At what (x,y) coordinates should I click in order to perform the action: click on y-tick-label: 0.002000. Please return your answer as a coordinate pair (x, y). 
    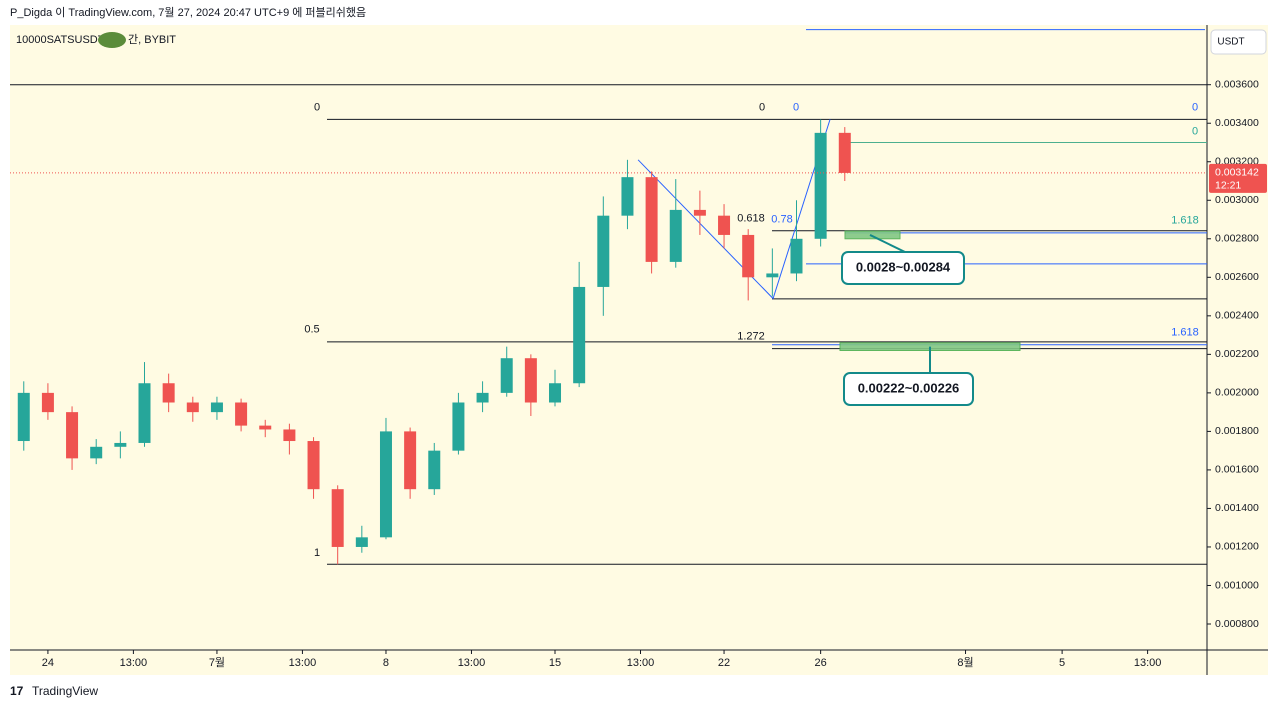
    Looking at the image, I should click on (1237, 393).